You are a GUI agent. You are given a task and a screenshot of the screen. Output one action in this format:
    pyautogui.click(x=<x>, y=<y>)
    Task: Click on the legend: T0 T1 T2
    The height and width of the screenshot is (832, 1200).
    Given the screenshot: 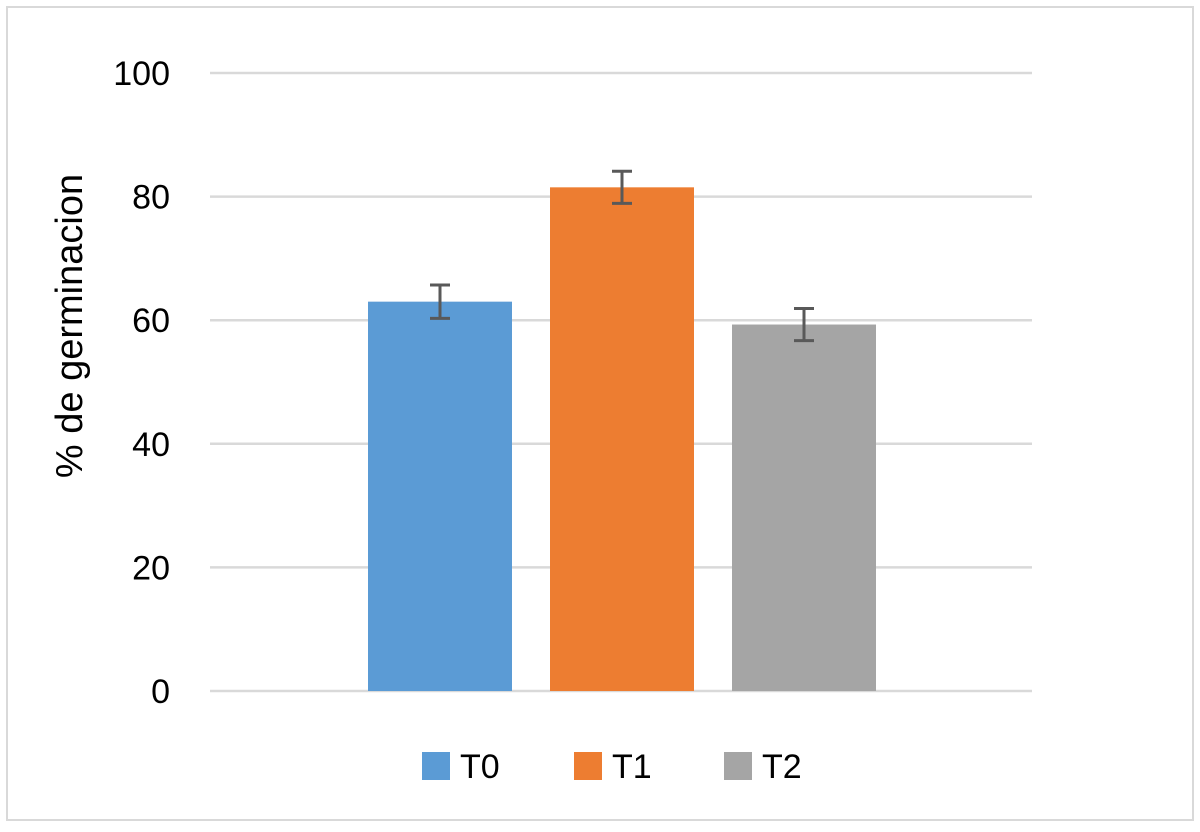 What is the action you would take?
    pyautogui.click(x=612, y=767)
    